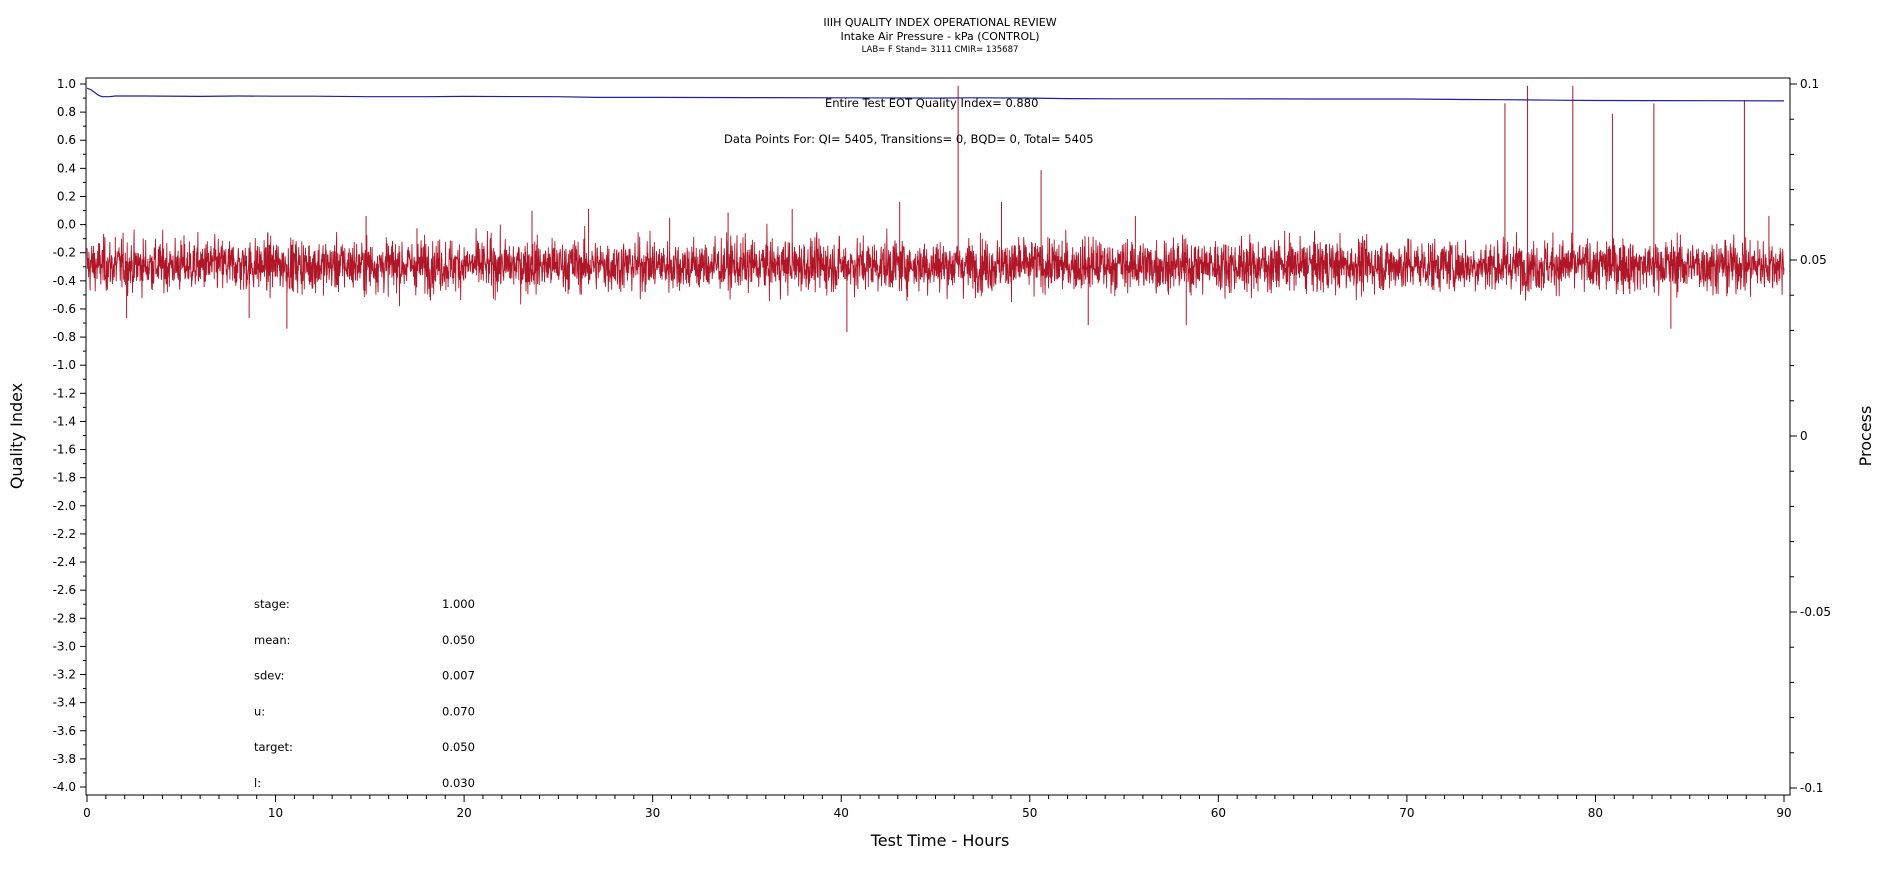 This screenshot has height=871, width=1888. Describe the element at coordinates (64, 787) in the screenshot. I see `y-tick-label: -4.0` at that location.